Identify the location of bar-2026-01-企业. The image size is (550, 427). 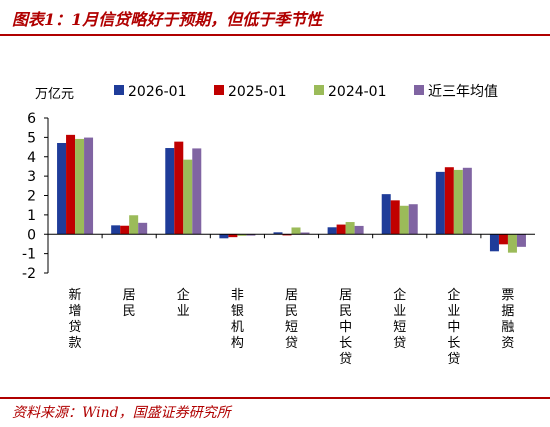
(170, 191).